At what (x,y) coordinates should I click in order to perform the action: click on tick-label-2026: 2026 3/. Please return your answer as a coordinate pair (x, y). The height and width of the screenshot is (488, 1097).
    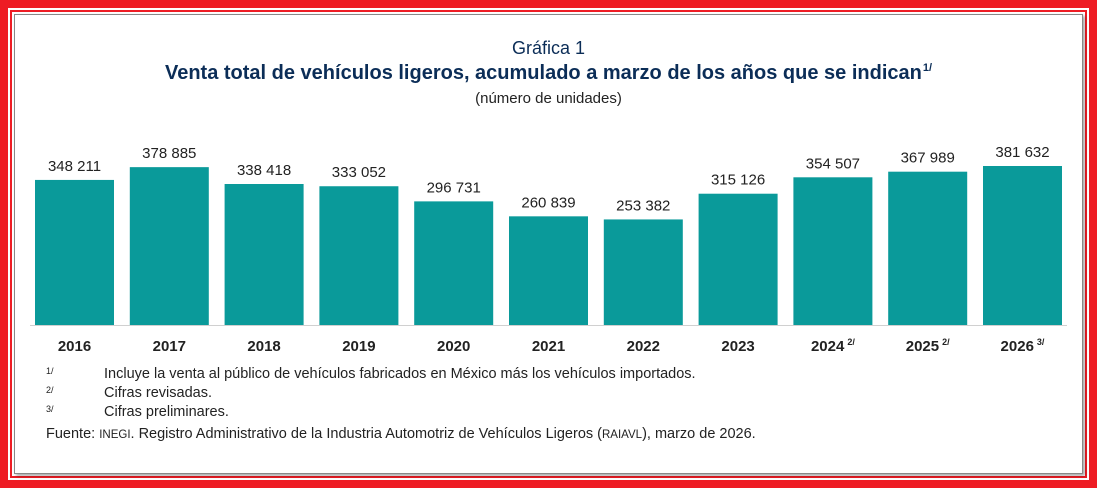
    Looking at the image, I should click on (1023, 346).